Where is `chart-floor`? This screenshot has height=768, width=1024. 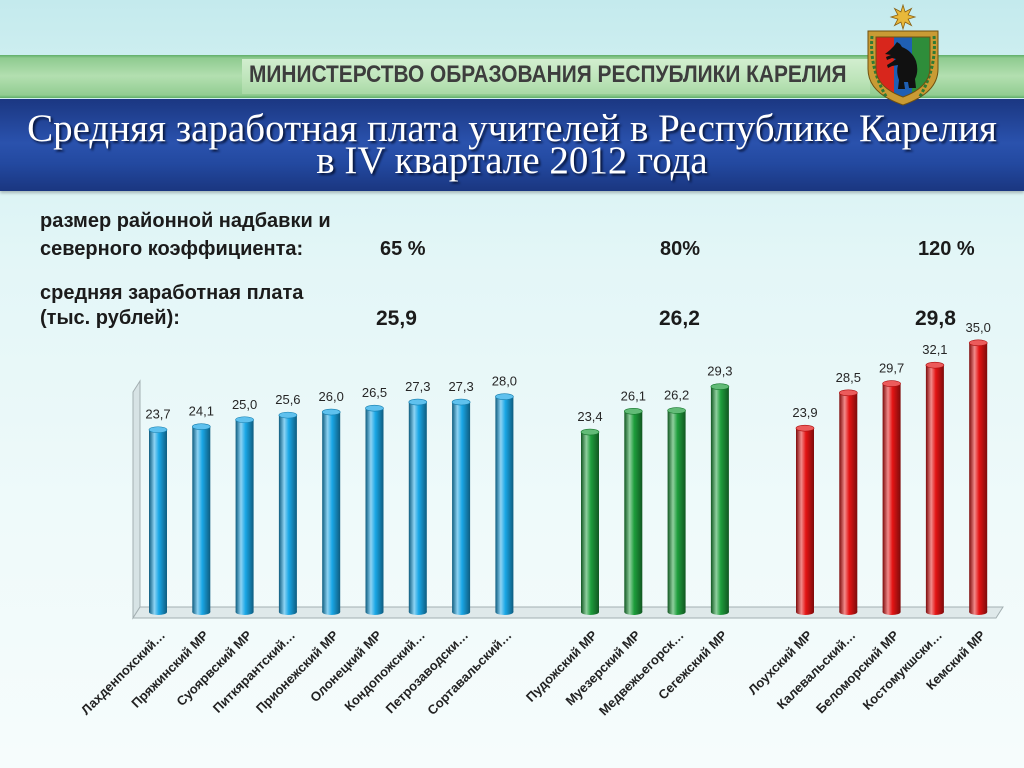
chart-floor is located at coordinates (568, 612).